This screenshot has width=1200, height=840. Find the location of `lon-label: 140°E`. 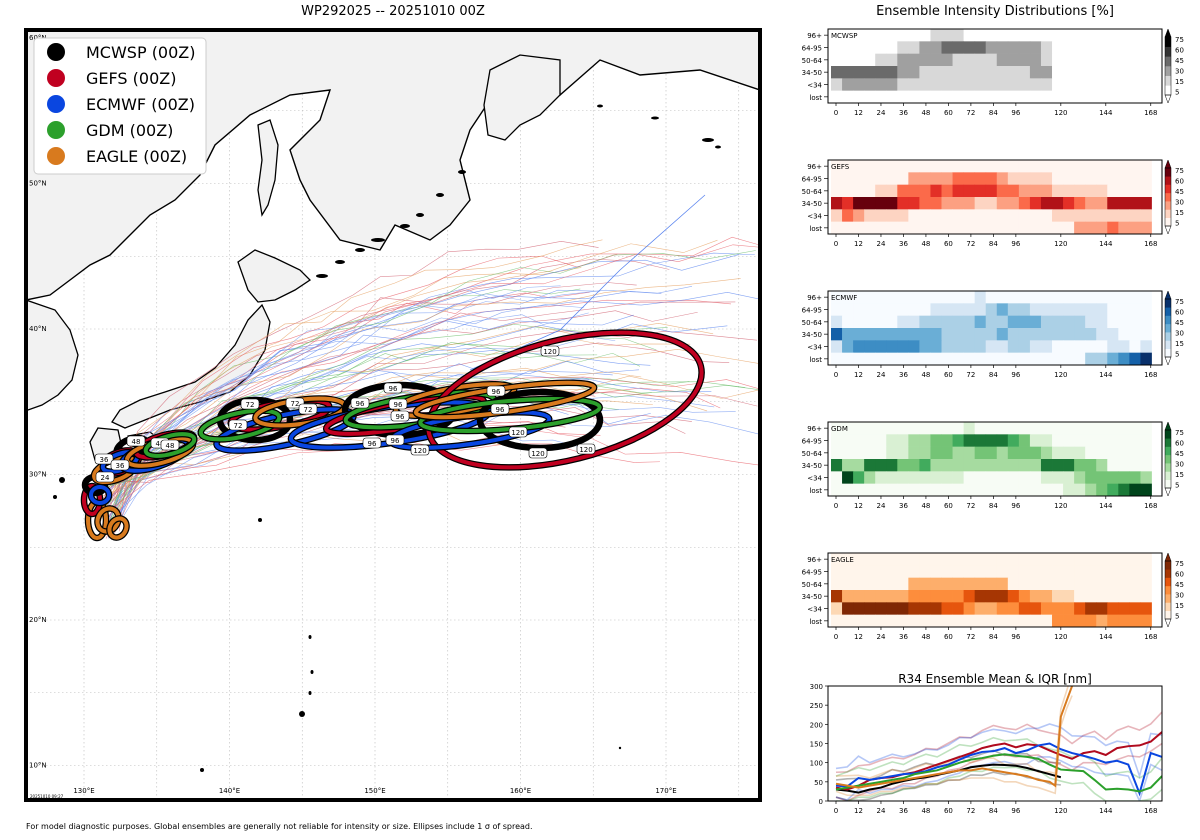

lon-label: 140°E is located at coordinates (229, 791).